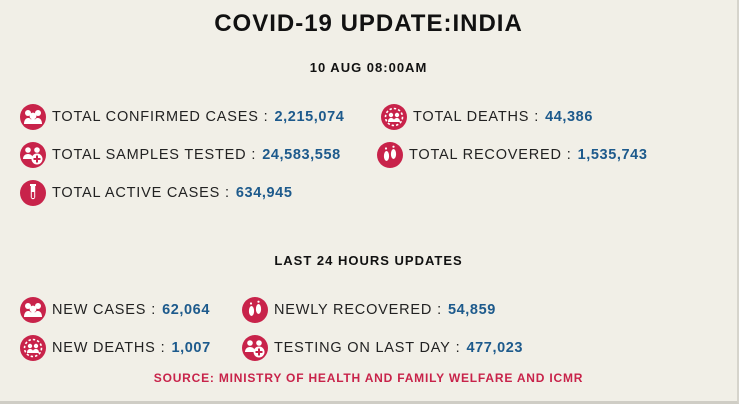 This screenshot has height=406, width=741. I want to click on stat-label: TOTAL ACTIVE CASES, so click(136, 193).